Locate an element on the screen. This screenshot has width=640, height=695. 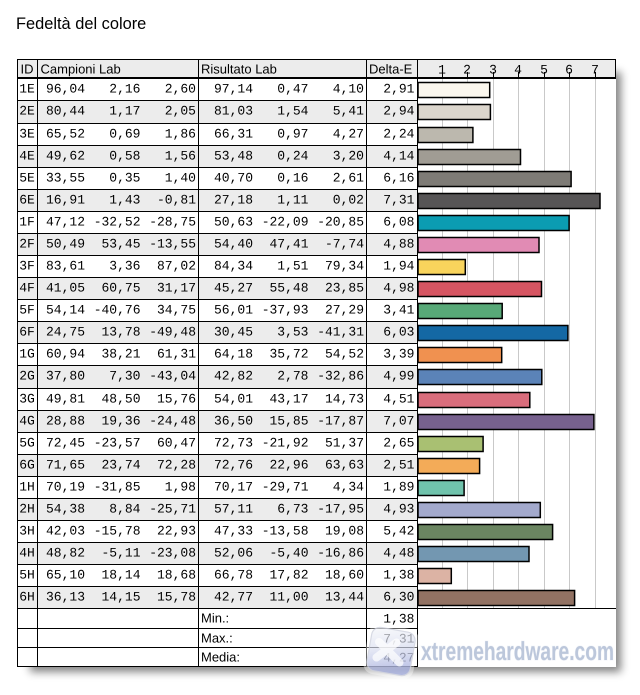
svg-text: 17,82 is located at coordinates (288, 575).